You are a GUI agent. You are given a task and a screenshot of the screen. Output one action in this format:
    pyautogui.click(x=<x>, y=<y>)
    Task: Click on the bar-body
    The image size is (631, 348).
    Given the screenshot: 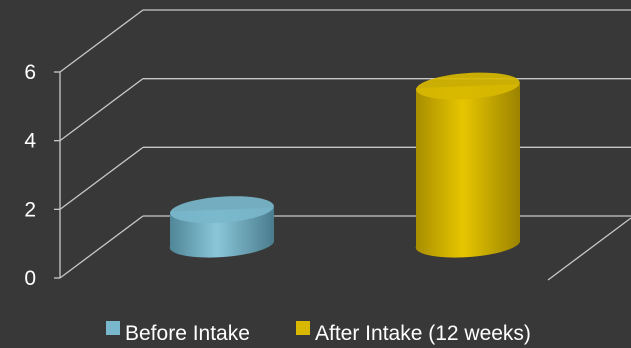 What is the action you would take?
    pyautogui.click(x=467, y=171)
    